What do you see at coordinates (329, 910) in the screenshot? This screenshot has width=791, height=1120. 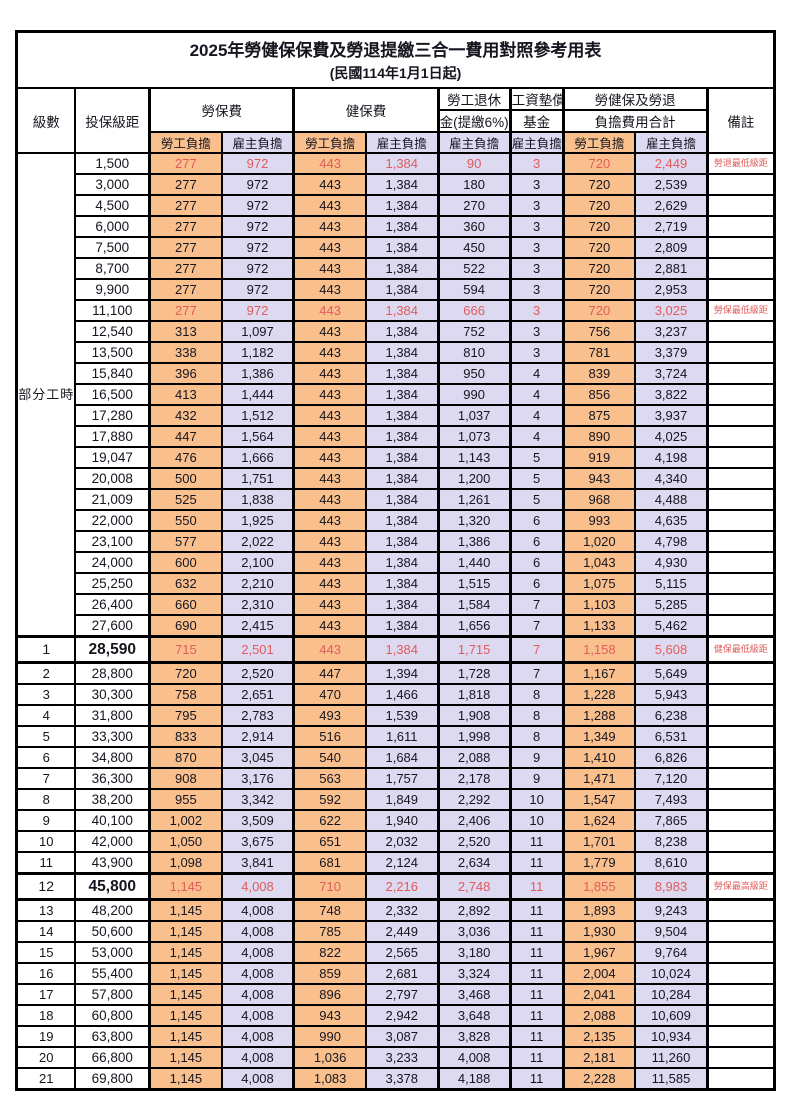 I see `health-ins-employee-cell: 748` at bounding box center [329, 910].